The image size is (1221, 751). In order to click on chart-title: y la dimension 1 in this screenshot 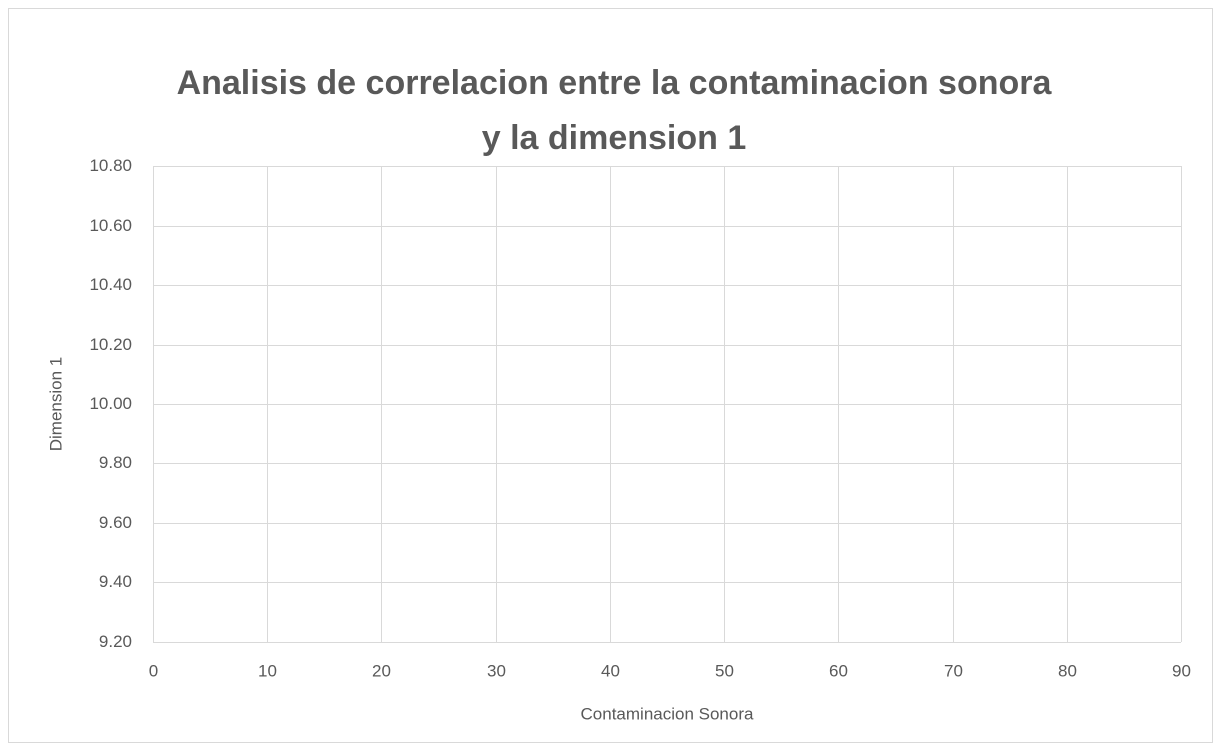, I will do `click(614, 138)`.